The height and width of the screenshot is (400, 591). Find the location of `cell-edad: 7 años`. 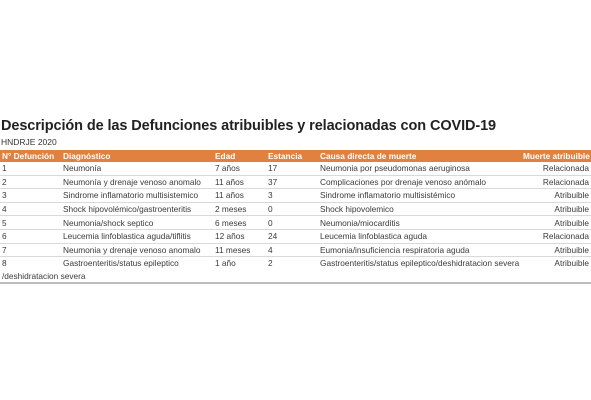

cell-edad: 7 años is located at coordinates (239, 169).